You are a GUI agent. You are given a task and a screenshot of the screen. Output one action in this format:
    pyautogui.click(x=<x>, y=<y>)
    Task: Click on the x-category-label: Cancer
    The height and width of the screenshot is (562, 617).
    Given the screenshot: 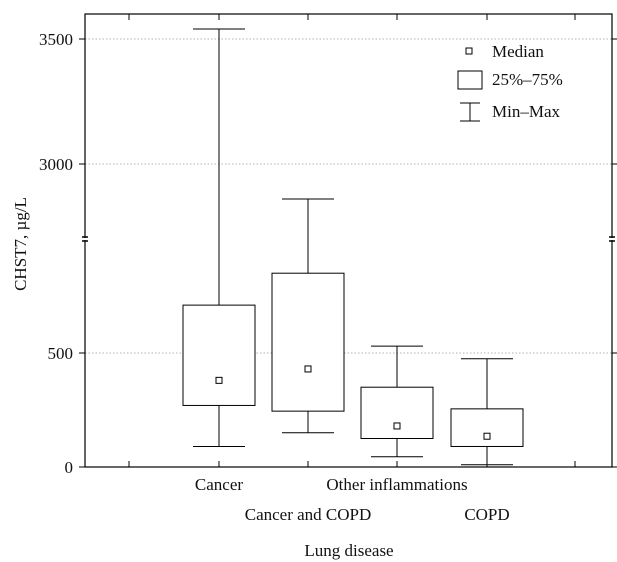 What is the action you would take?
    pyautogui.click(x=219, y=484)
    